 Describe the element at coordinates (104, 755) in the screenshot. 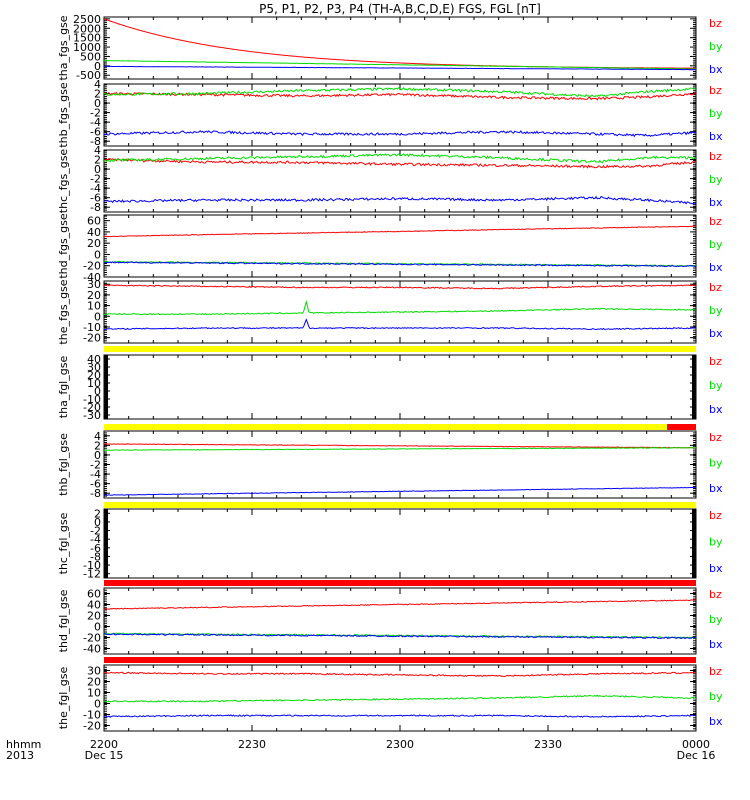

I see `x-tick-date: Dec 15` at that location.